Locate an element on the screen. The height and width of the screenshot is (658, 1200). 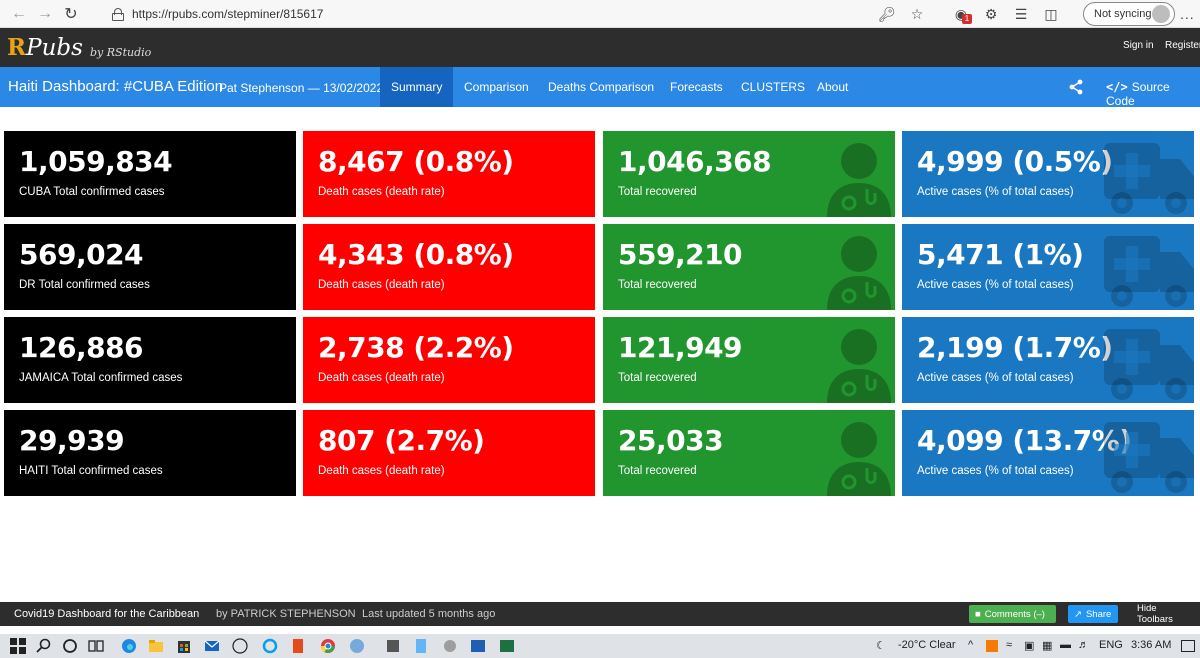
dell-icon is located at coordinates (240, 646).